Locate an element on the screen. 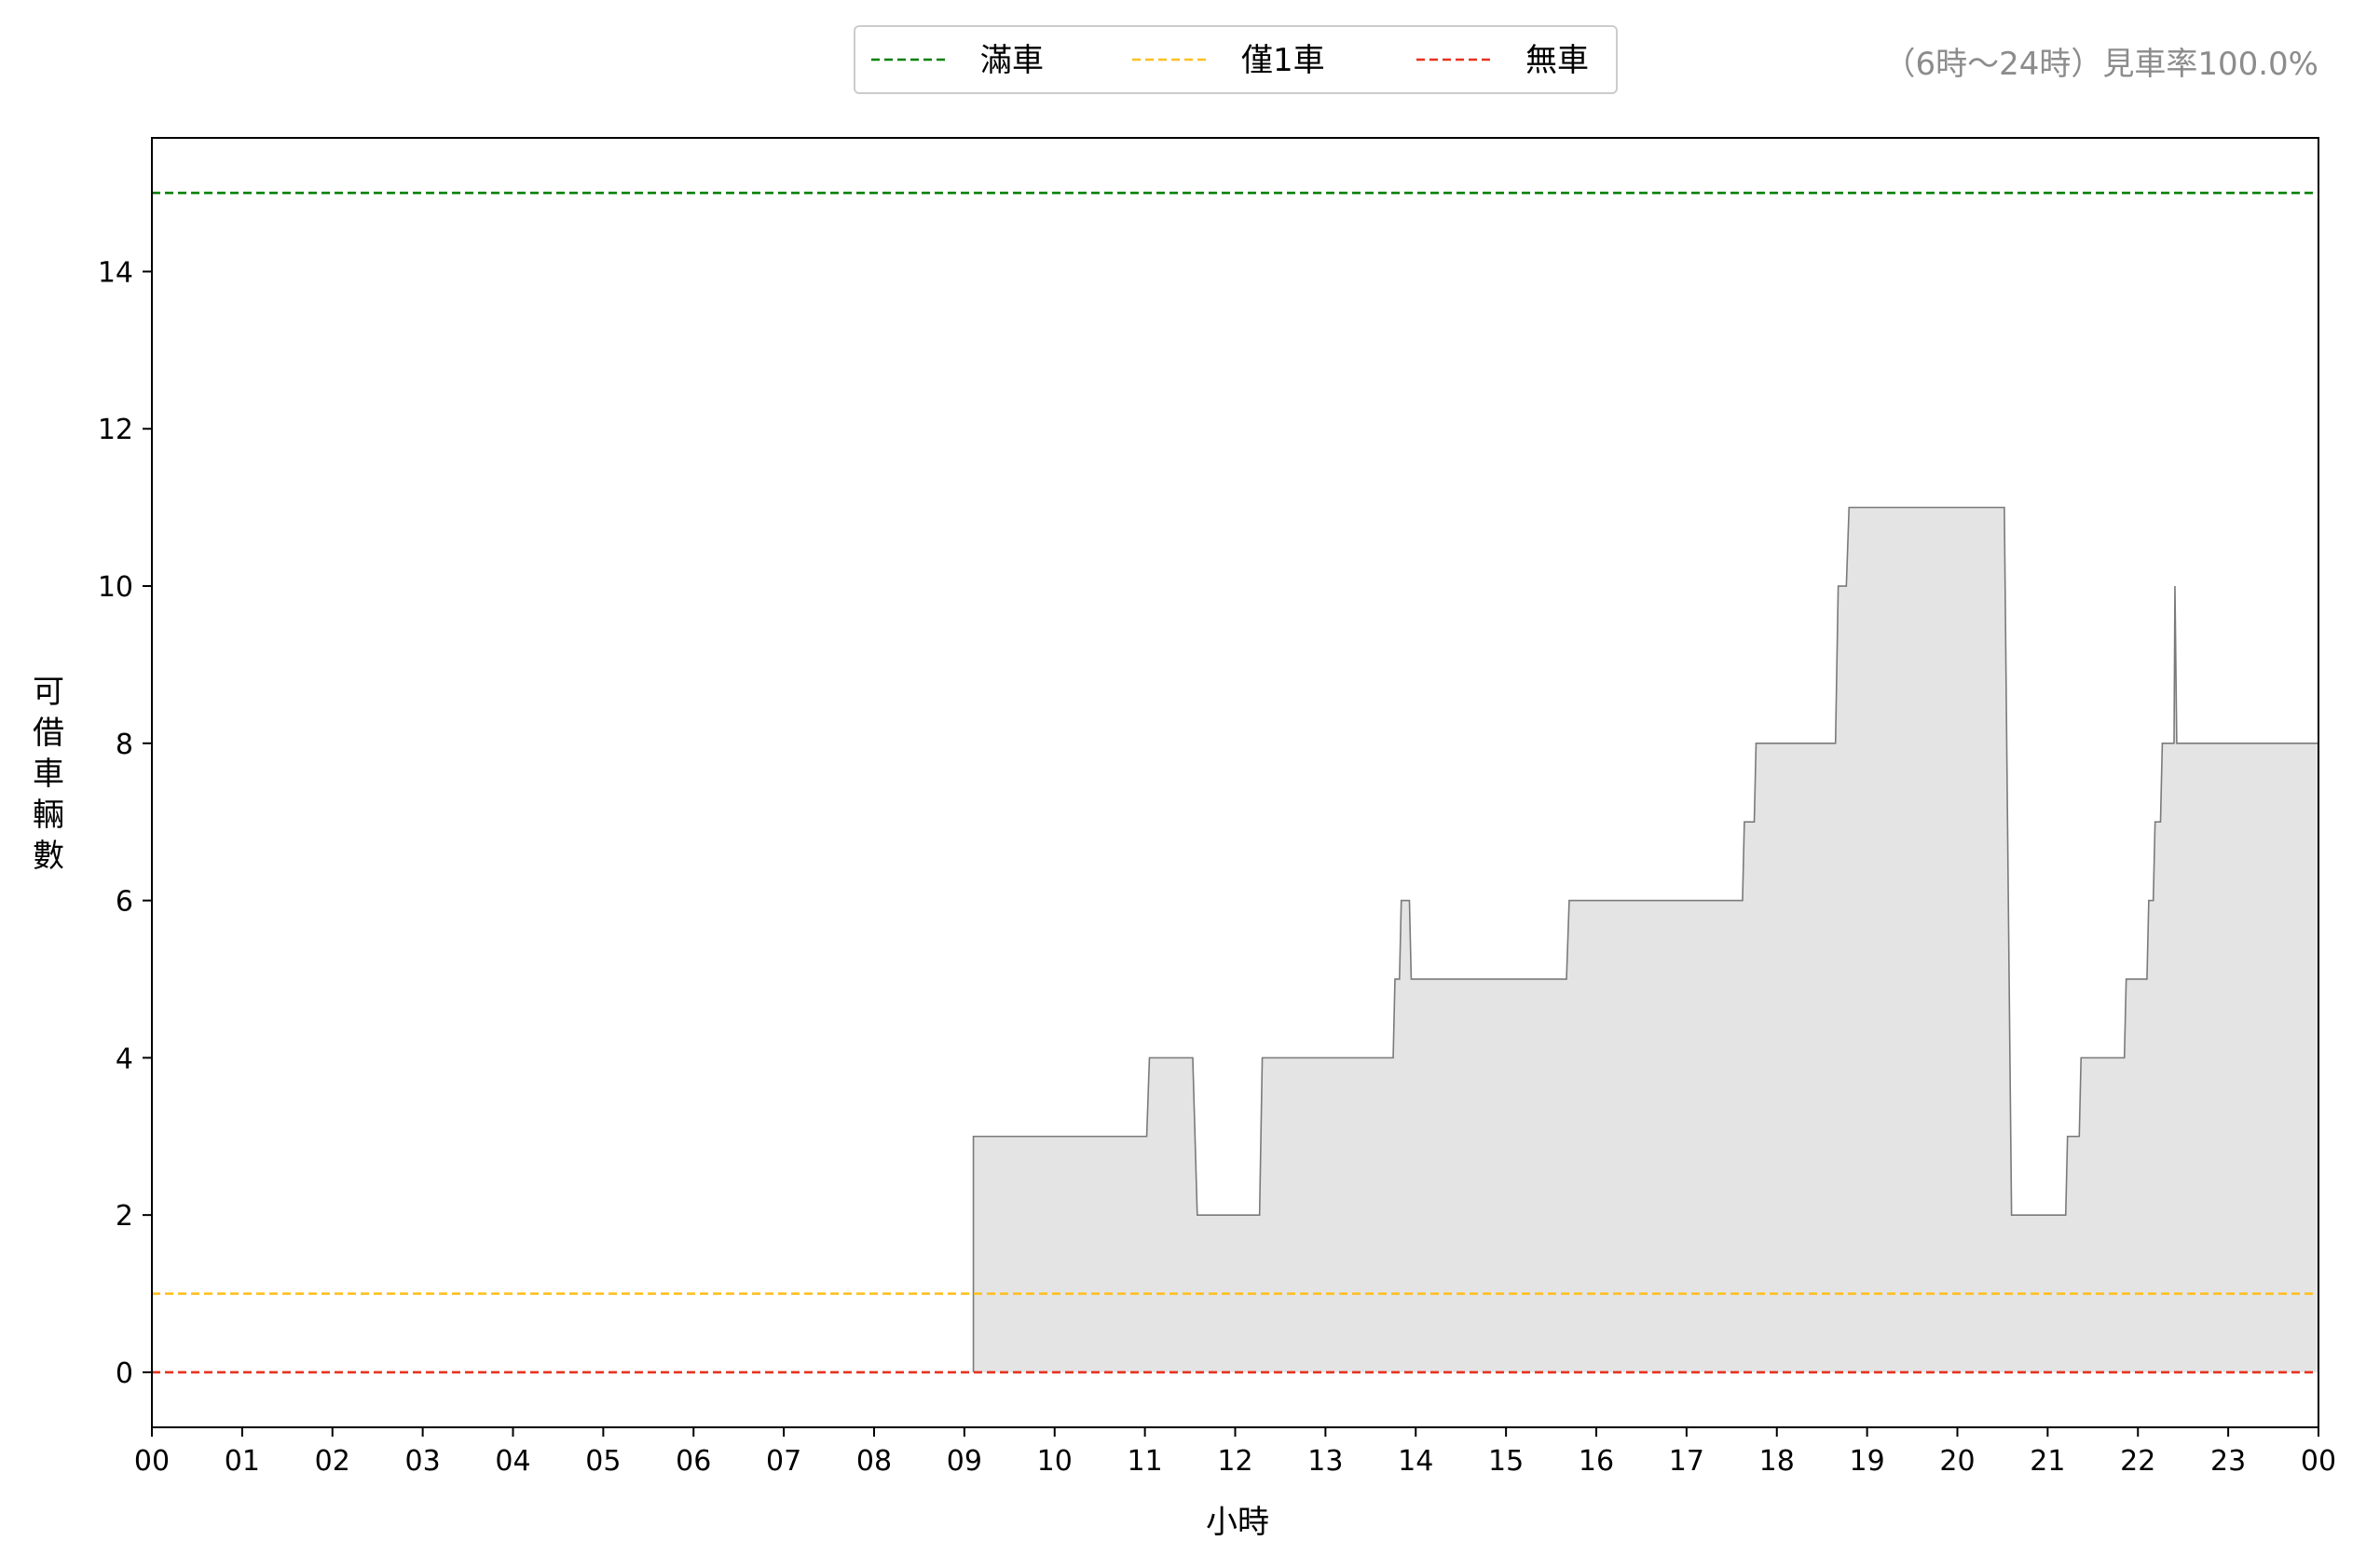 The width and height of the screenshot is (2366, 1568). y-tick-label-7: 14 is located at coordinates (115, 272).